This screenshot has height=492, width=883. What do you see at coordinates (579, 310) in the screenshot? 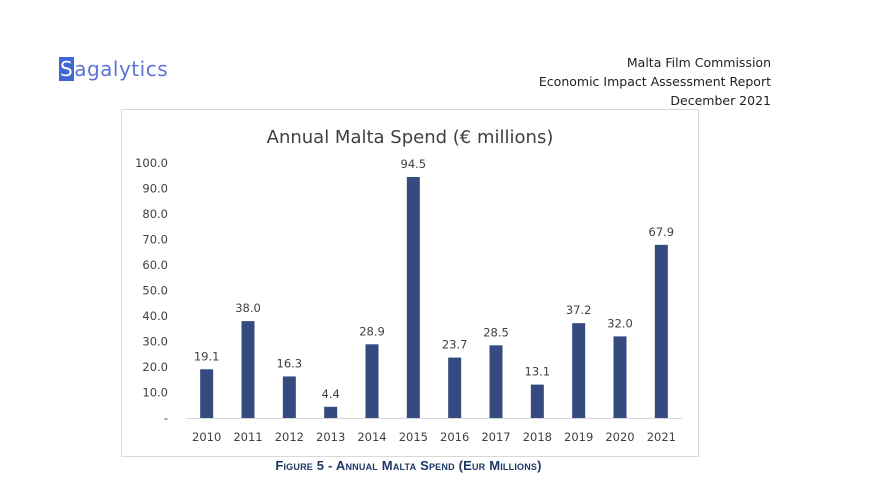
I see `data-label: 37.2` at bounding box center [579, 310].